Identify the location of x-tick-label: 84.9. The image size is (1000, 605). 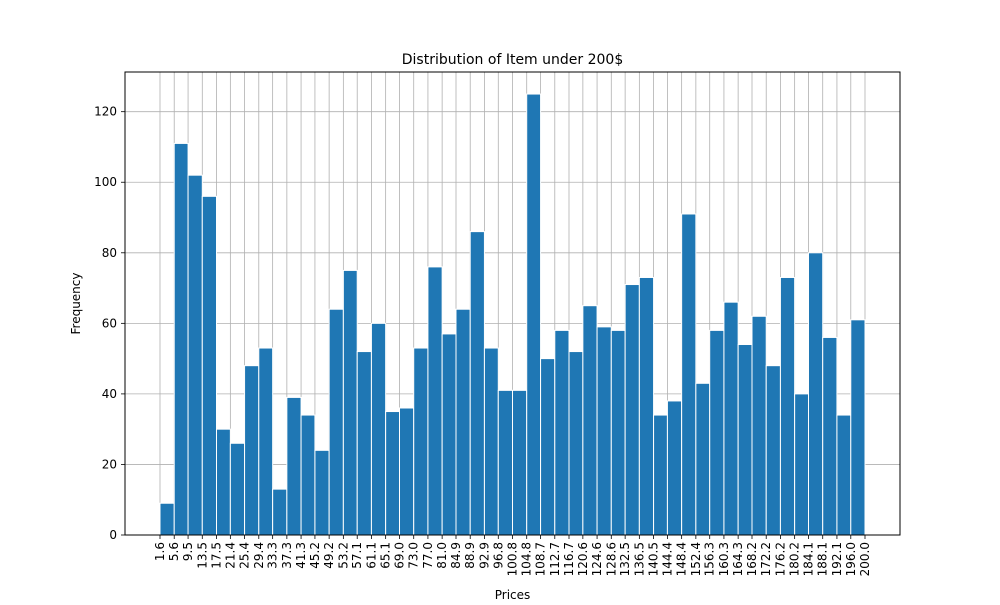
(456, 555).